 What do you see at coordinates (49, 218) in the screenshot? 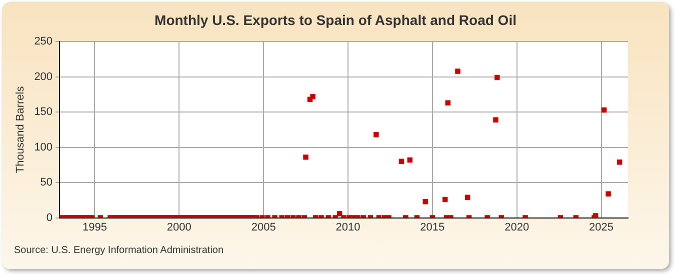
I see `y-tick-label: 0` at bounding box center [49, 218].